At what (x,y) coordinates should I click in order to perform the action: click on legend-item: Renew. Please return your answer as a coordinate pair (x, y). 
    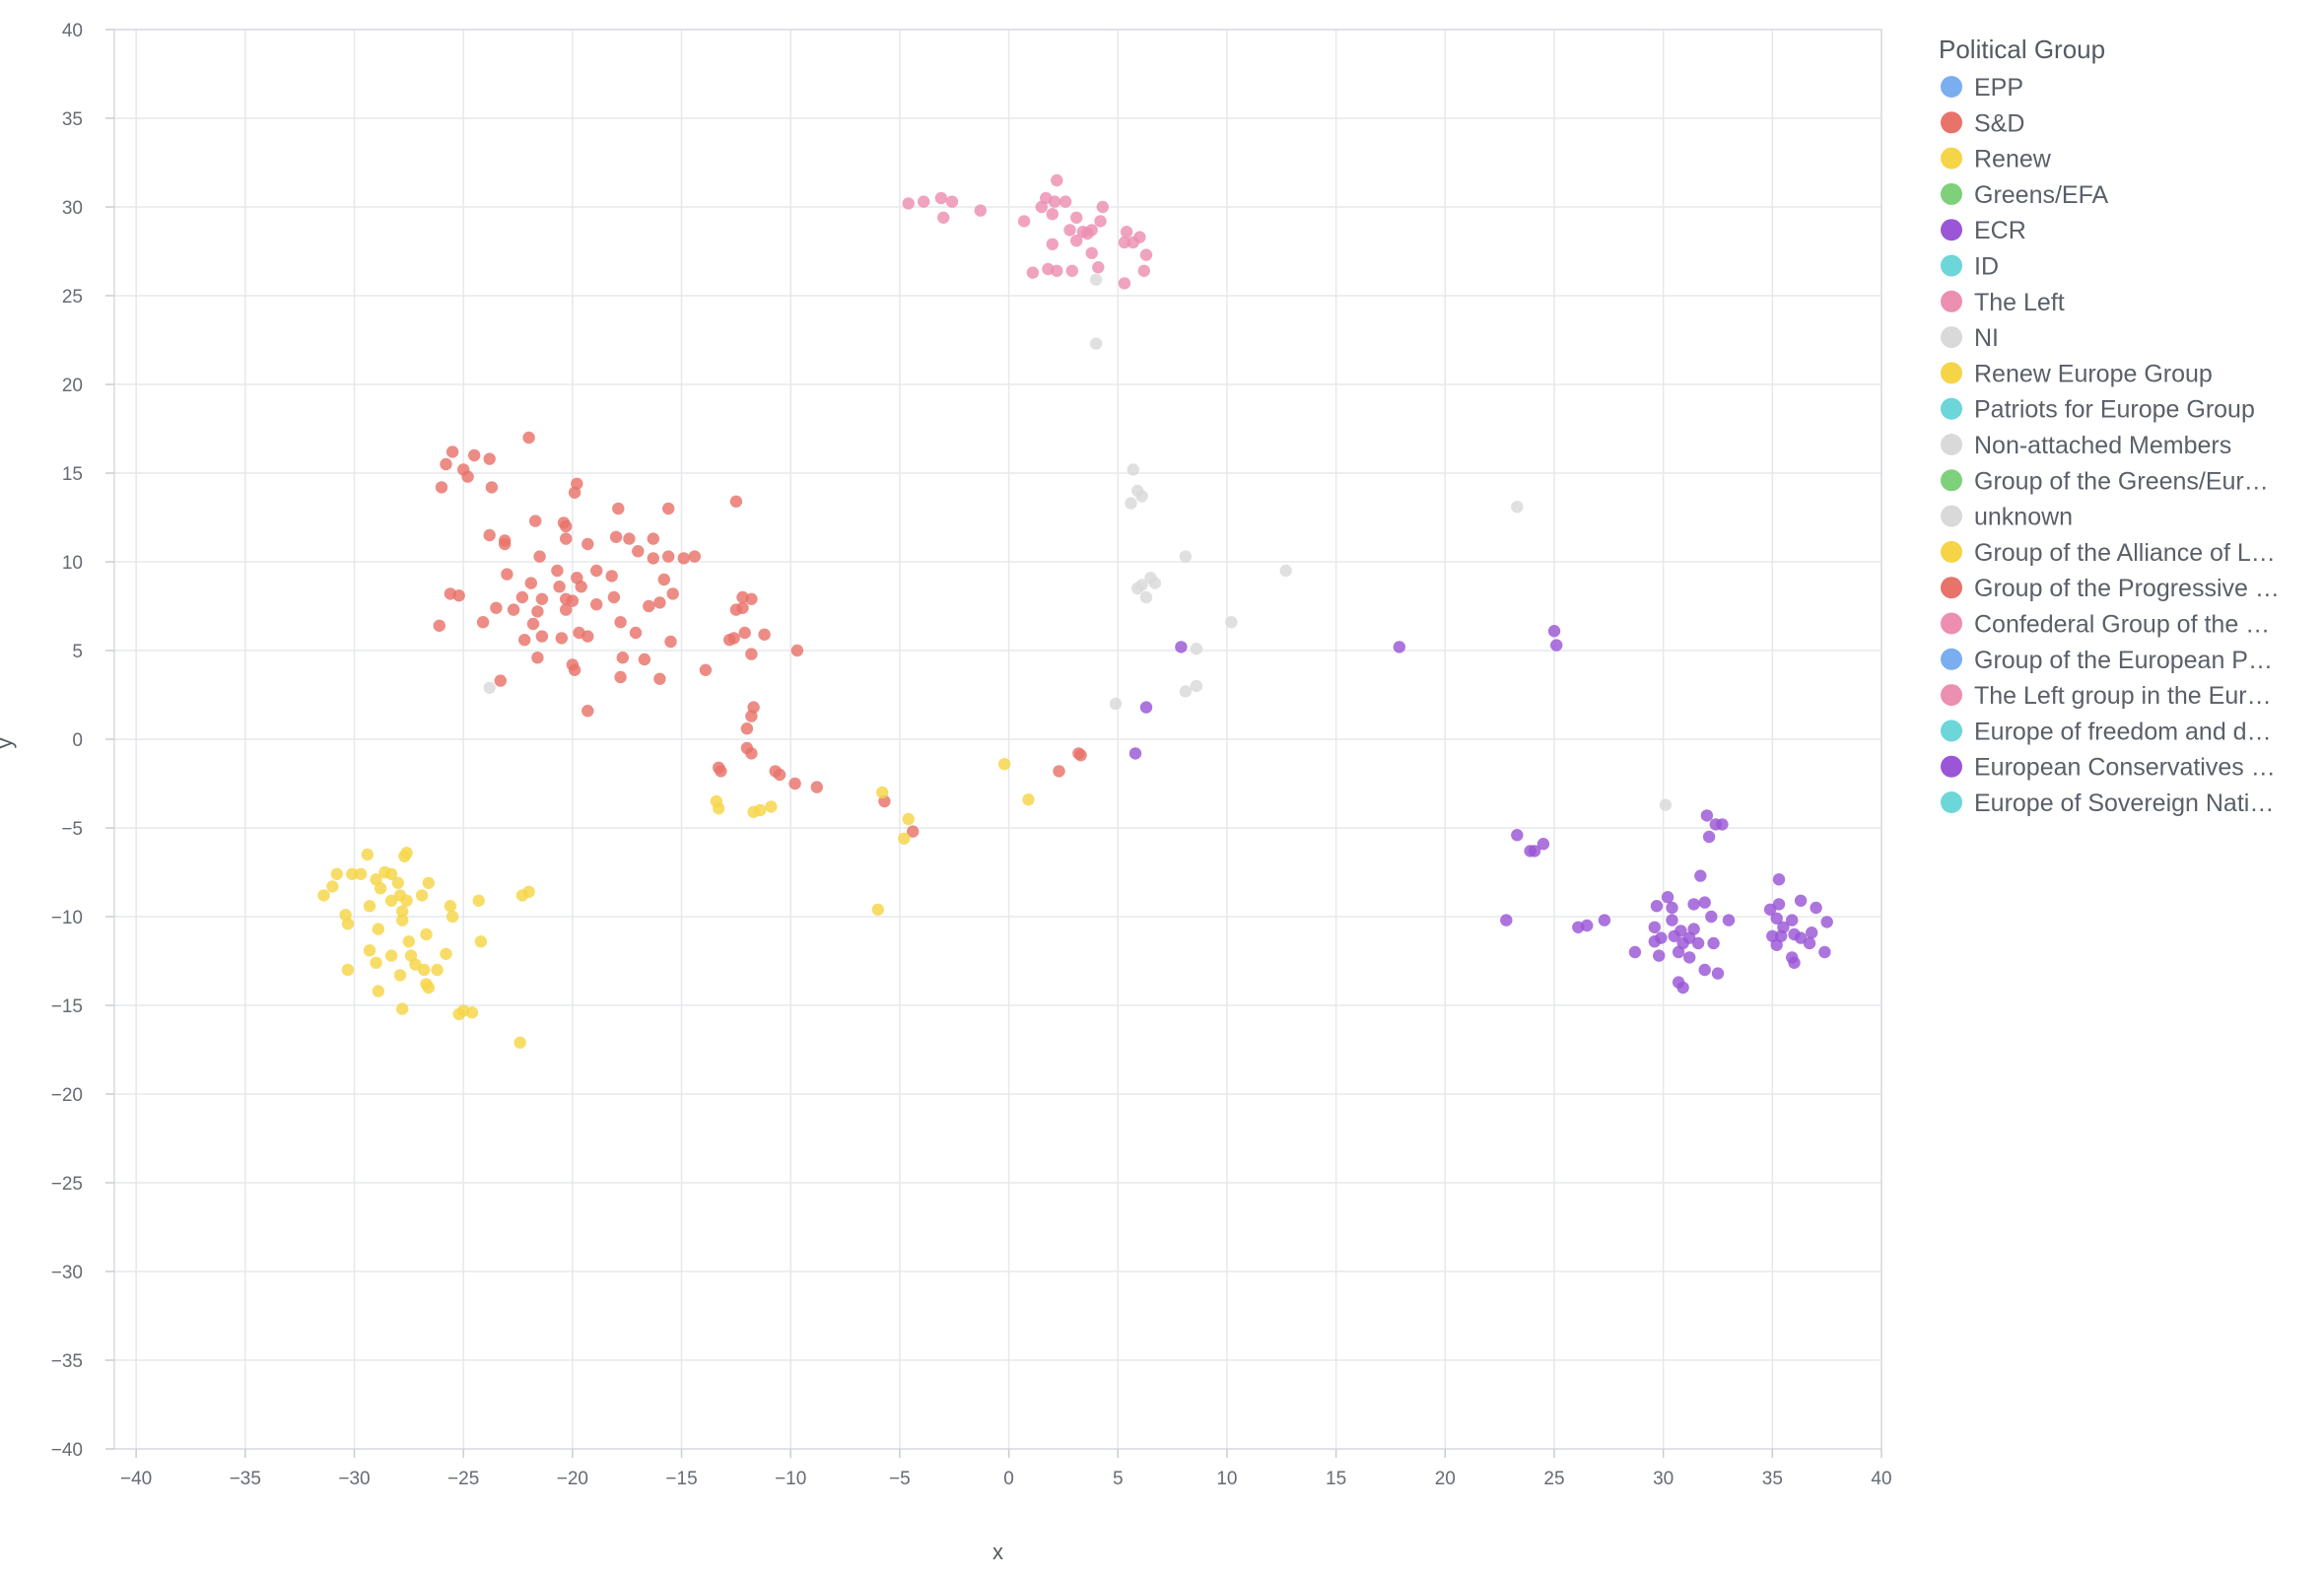
    Looking at the image, I should click on (1997, 159).